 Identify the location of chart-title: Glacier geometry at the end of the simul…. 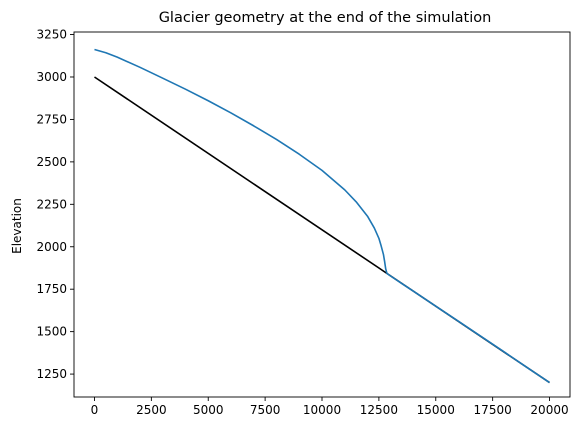
(325, 18).